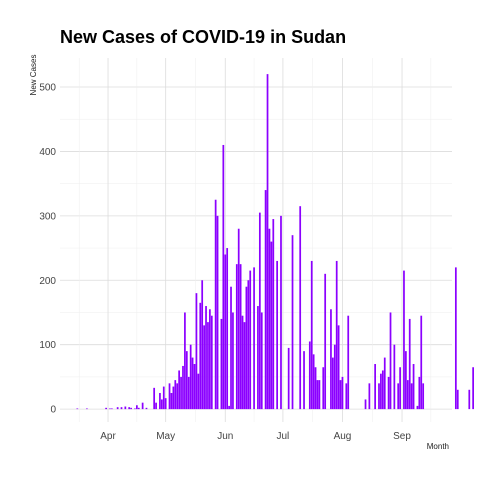 The image size is (480, 480). What do you see at coordinates (47, 87) in the screenshot?
I see `y-tick-label: 500` at bounding box center [47, 87].